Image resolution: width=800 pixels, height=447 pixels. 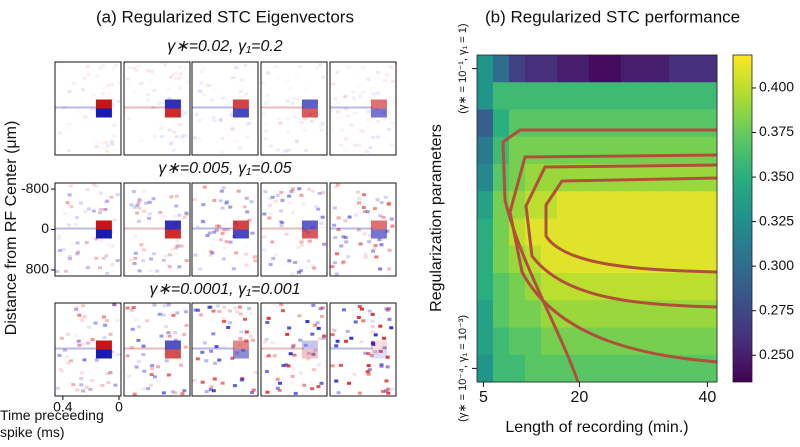 I want to click on y-axis-label: Distance from RF Center (μm), so click(x=11, y=228).